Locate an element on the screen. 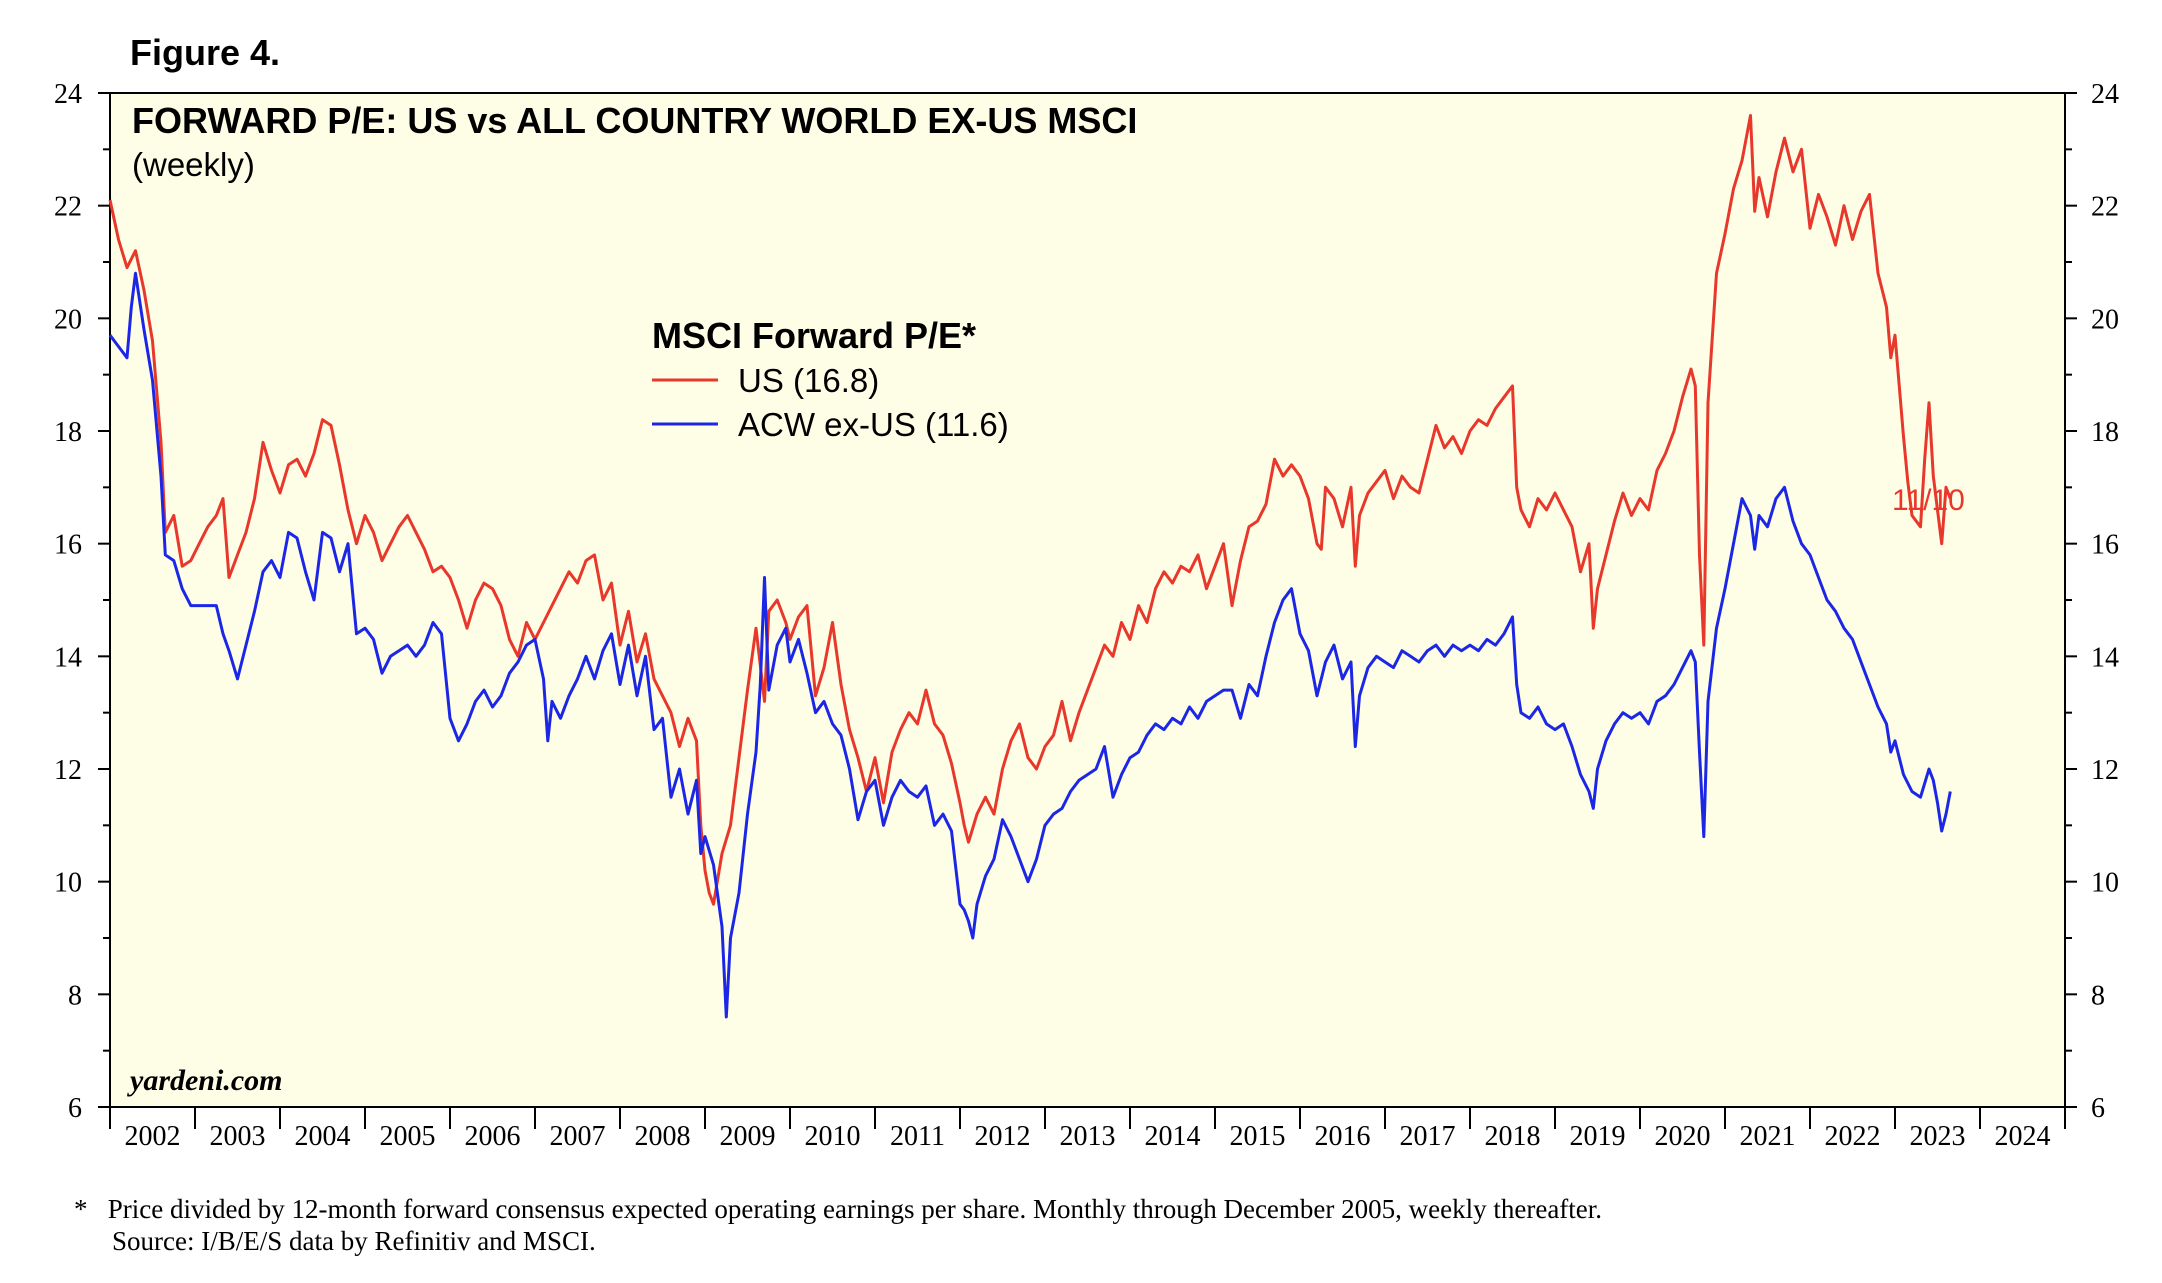  y-tick-label-left: 18 is located at coordinates (68, 432).